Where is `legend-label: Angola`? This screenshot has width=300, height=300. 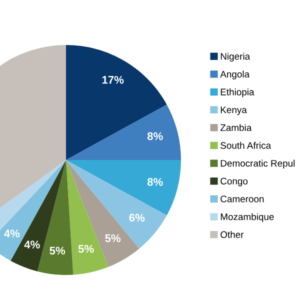
legend-label: Angola is located at coordinates (235, 75).